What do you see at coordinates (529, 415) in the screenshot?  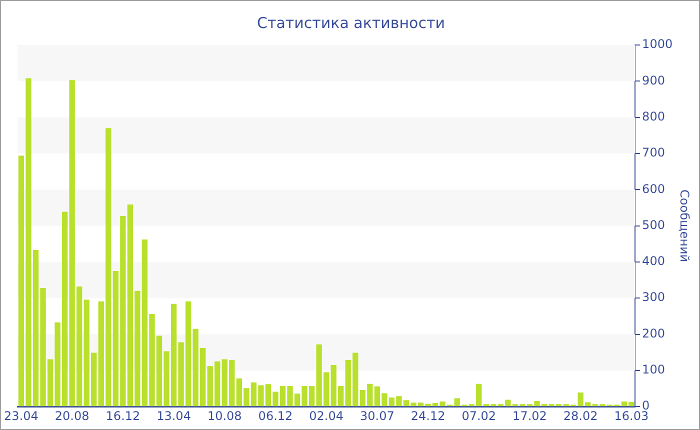 I see `x-tick-label: 17.02` at bounding box center [529, 415].